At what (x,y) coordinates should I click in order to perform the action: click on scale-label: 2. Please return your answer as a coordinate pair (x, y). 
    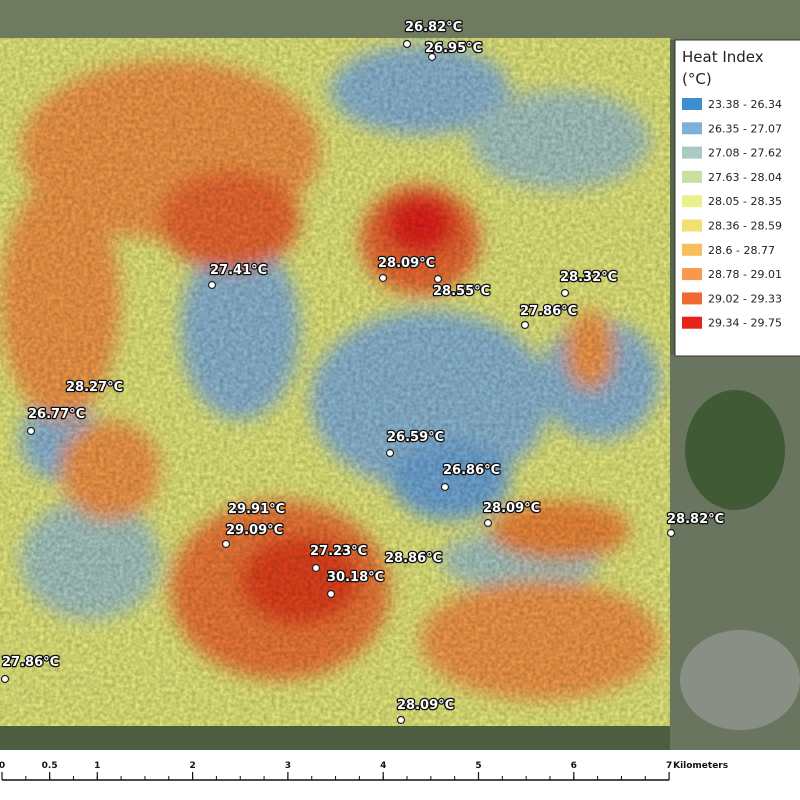
    Looking at the image, I should click on (192, 766).